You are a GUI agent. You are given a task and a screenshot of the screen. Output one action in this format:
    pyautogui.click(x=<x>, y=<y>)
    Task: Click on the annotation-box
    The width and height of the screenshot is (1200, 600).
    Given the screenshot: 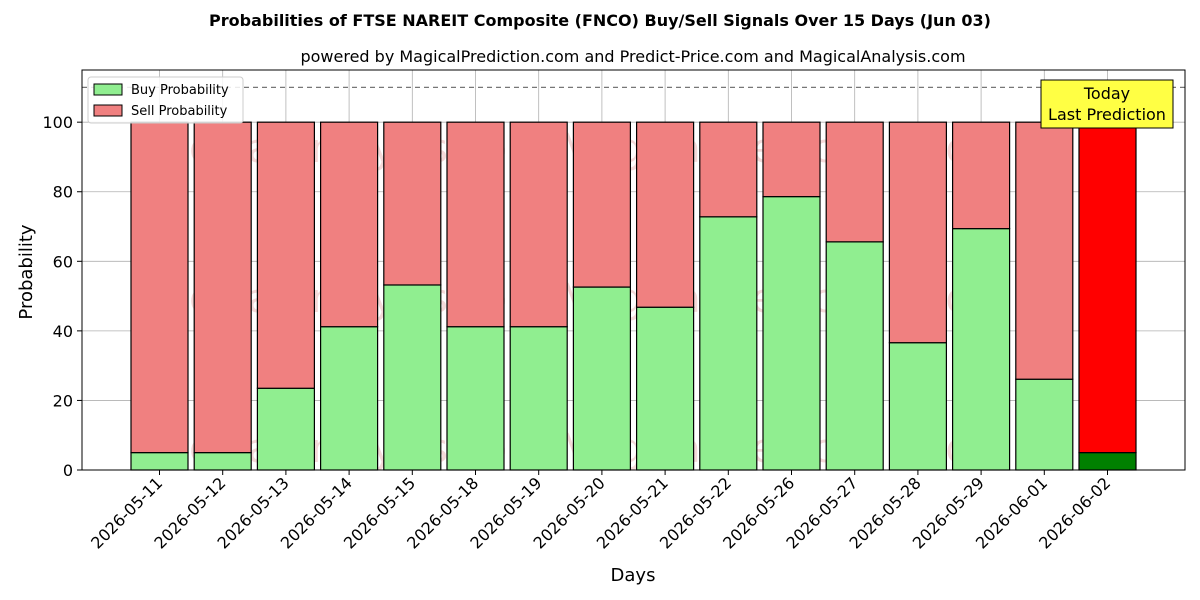 What is the action you would take?
    pyautogui.click(x=1107, y=104)
    